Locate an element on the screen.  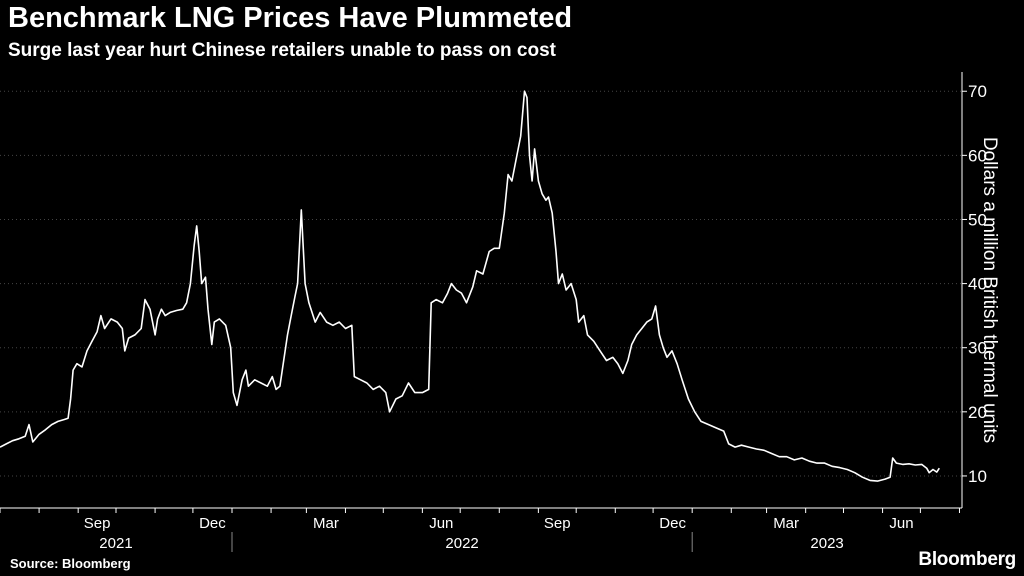
y-tick-label-10: 10 is located at coordinates (977, 476).